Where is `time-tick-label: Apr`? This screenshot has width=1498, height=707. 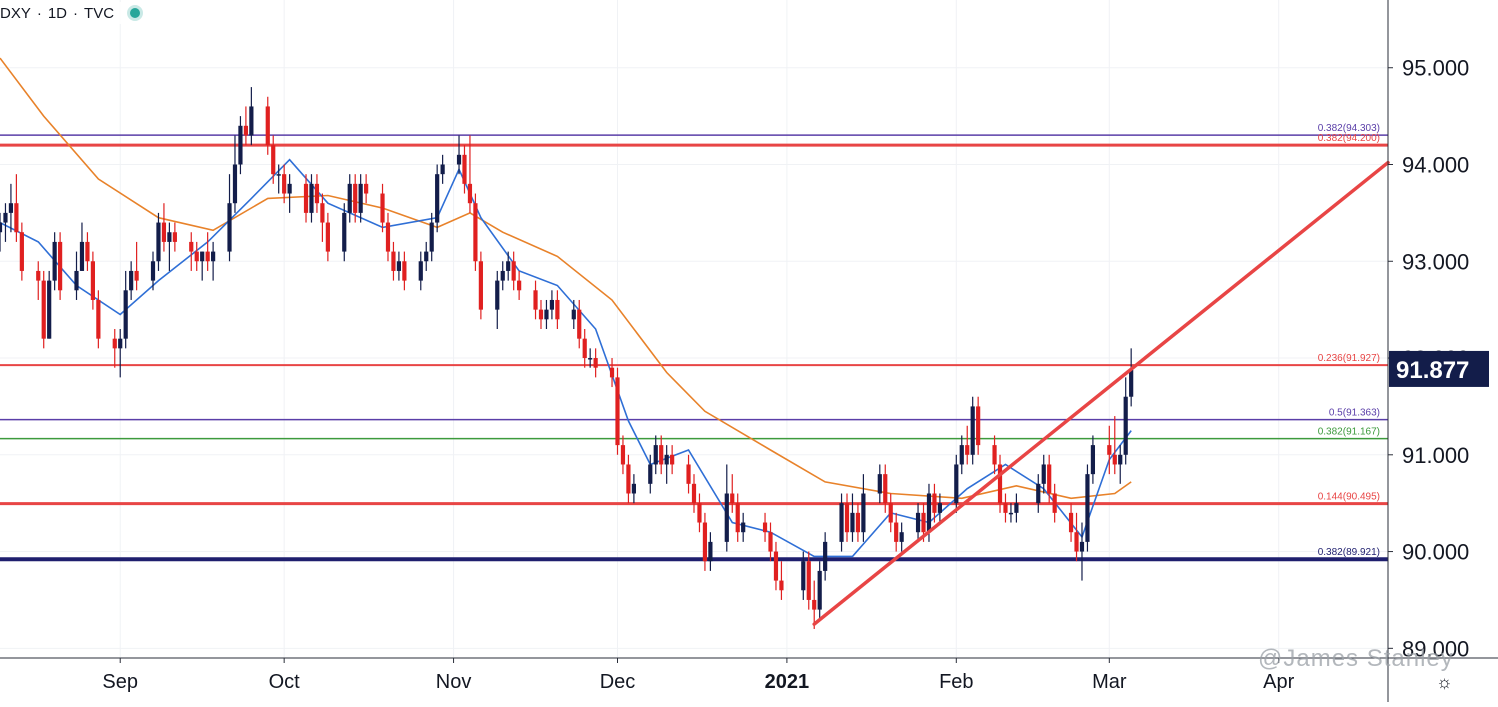
time-tick-label: Apr is located at coordinates (1278, 682).